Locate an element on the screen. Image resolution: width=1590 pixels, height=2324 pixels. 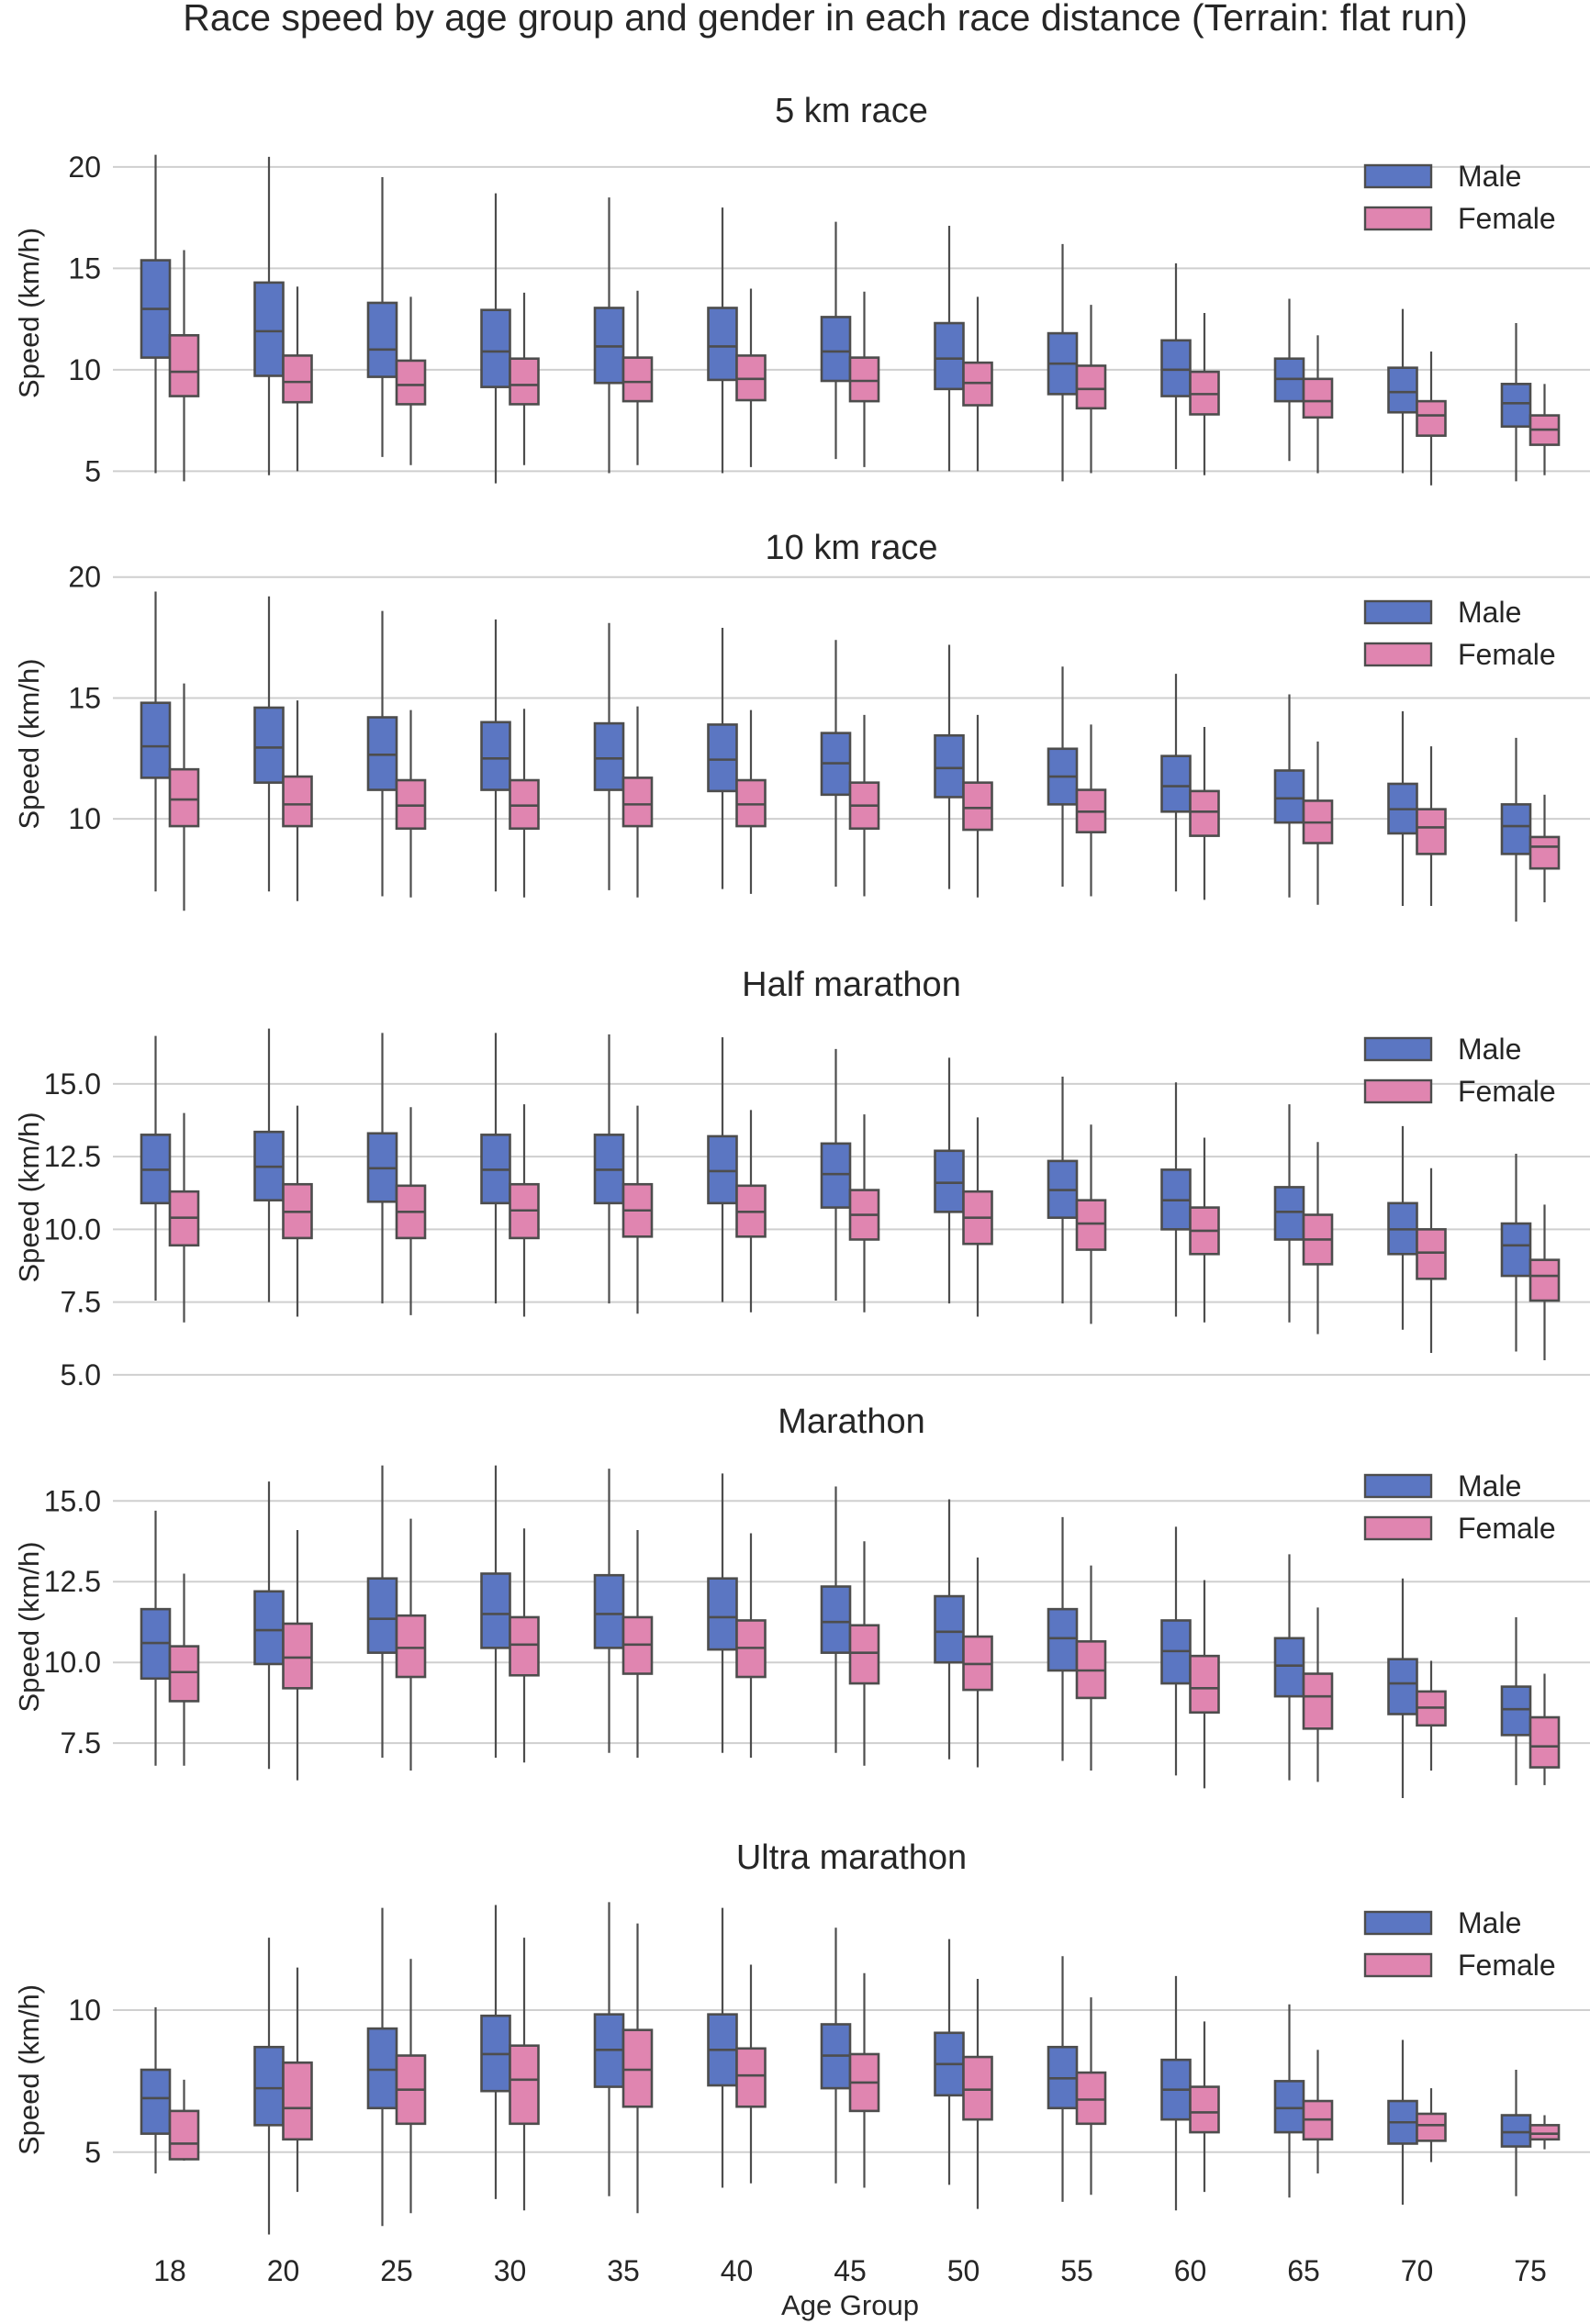
x-tick-label: 55 is located at coordinates (1076, 2270).